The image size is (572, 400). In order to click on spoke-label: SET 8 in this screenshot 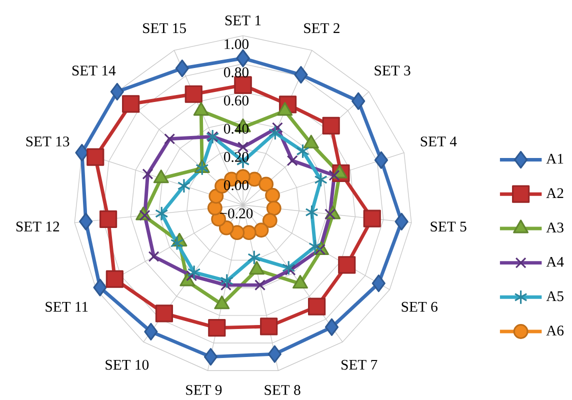, I will do `click(282, 390)`.